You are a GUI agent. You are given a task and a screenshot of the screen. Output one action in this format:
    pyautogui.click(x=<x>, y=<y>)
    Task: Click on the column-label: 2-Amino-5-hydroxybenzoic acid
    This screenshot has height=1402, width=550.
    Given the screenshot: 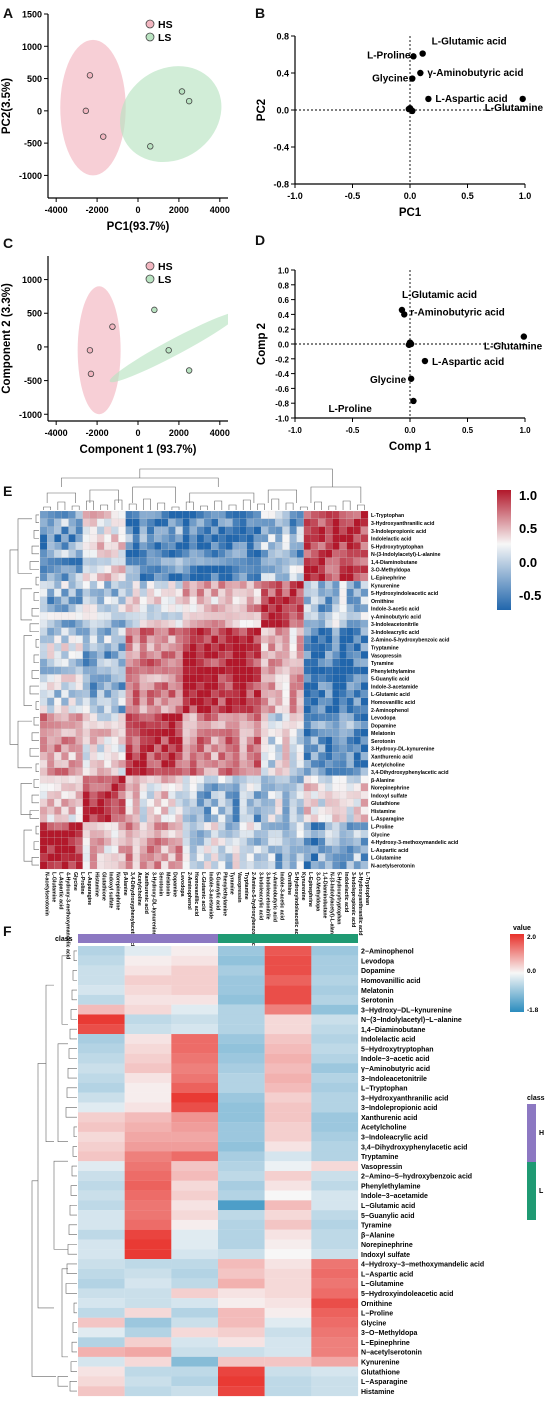 What is the action you would take?
    pyautogui.click(x=253, y=911)
    